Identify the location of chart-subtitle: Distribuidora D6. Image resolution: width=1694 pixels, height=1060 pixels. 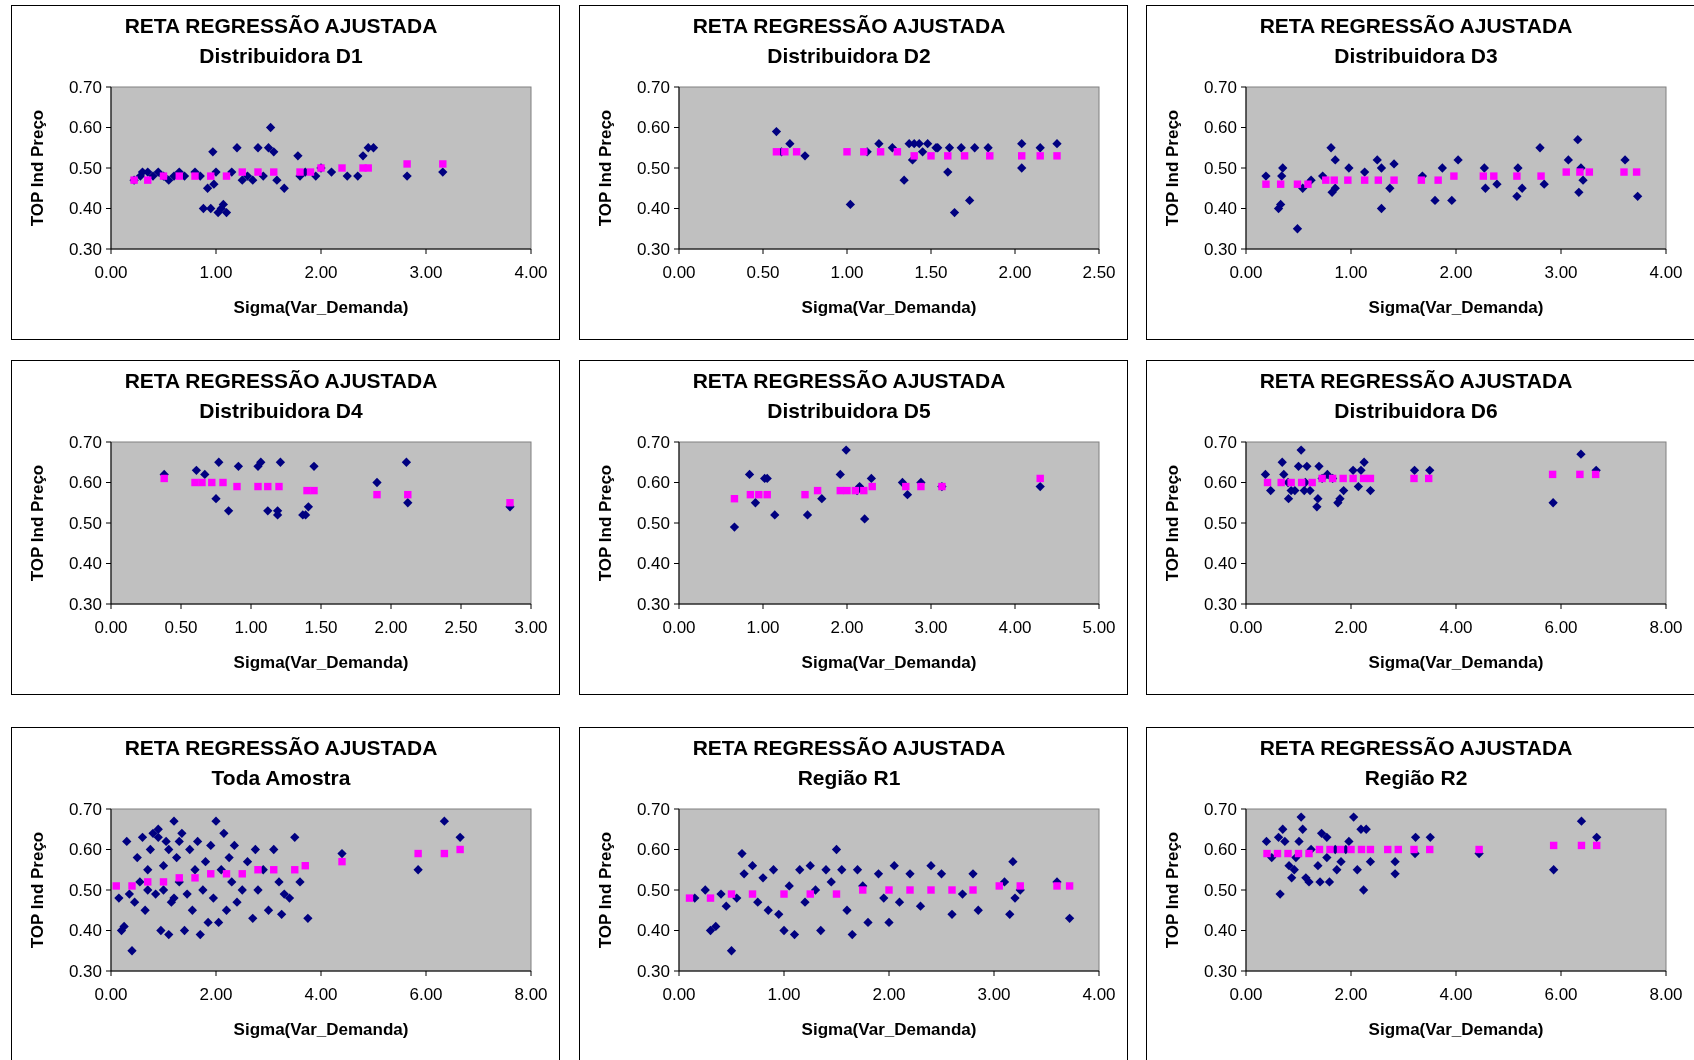
(1416, 410).